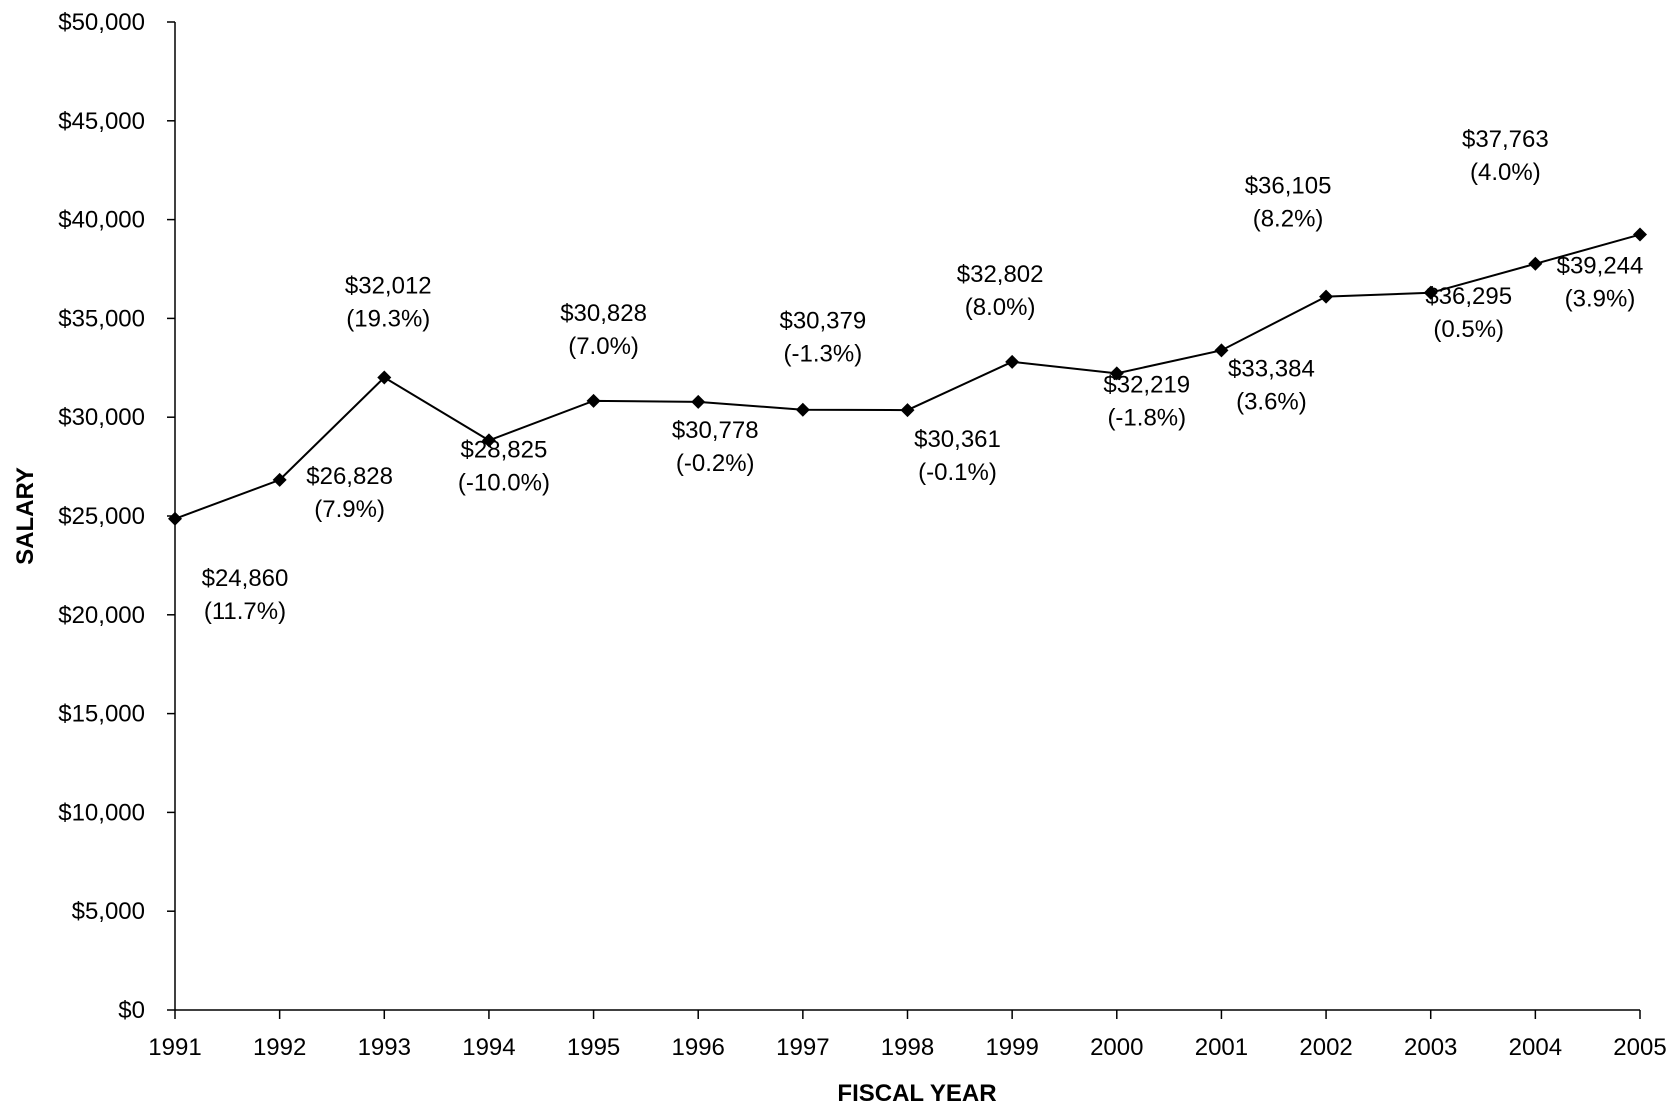  I want to click on data-label-value: $30,828, so click(603, 313).